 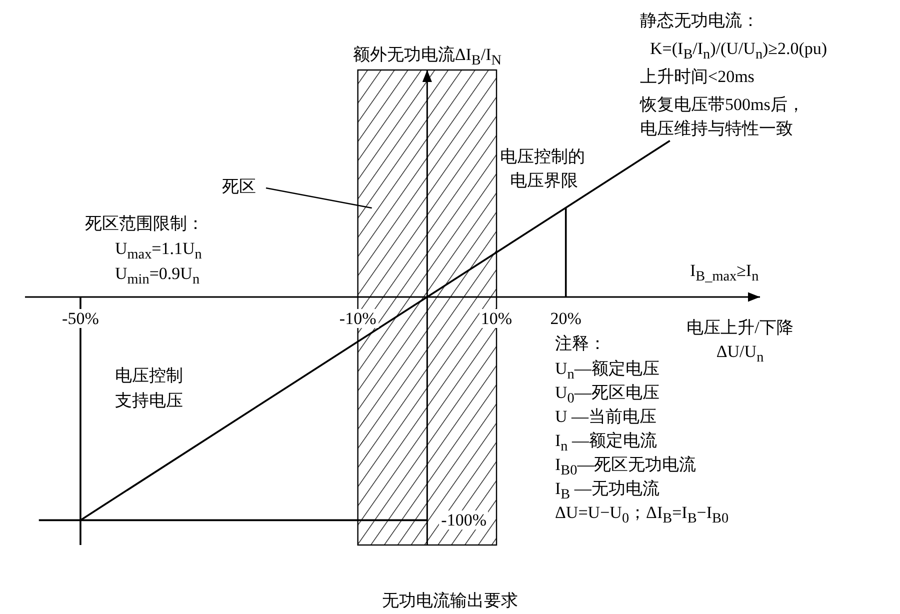 I want to click on annotation: 无功电流输出要求, so click(x=450, y=600).